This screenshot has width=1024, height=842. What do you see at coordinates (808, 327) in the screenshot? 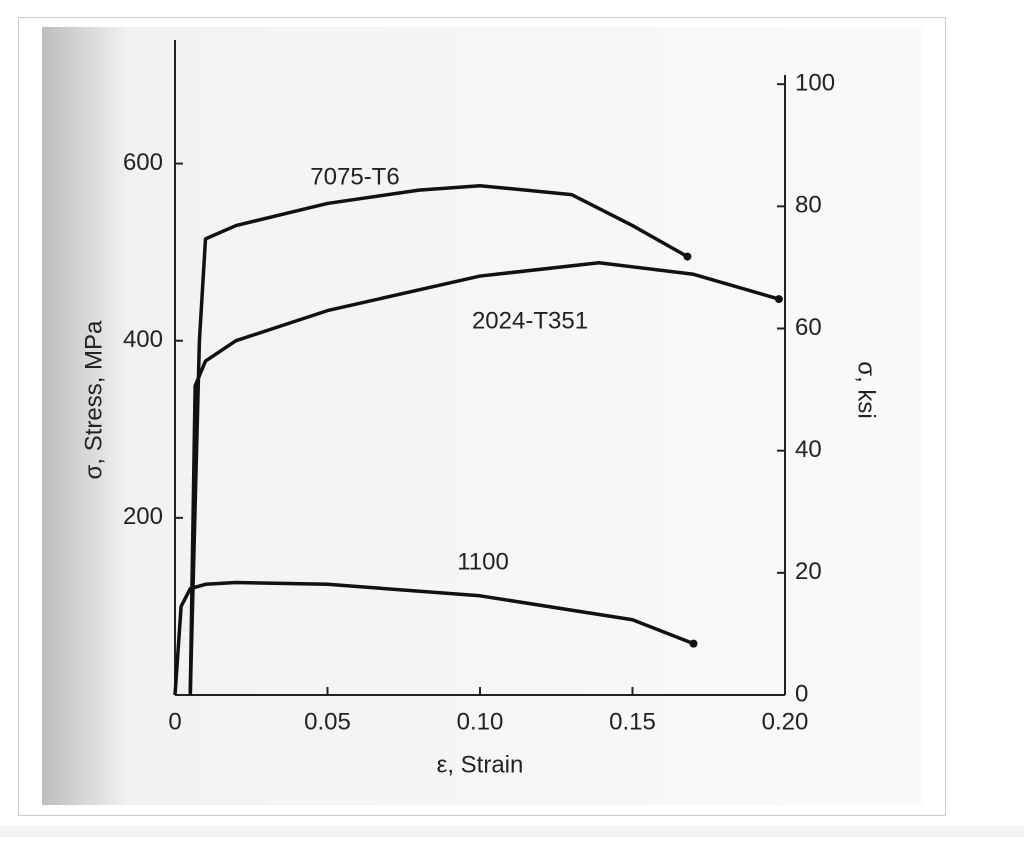
I see `y2-tick-label: 60` at bounding box center [808, 327].